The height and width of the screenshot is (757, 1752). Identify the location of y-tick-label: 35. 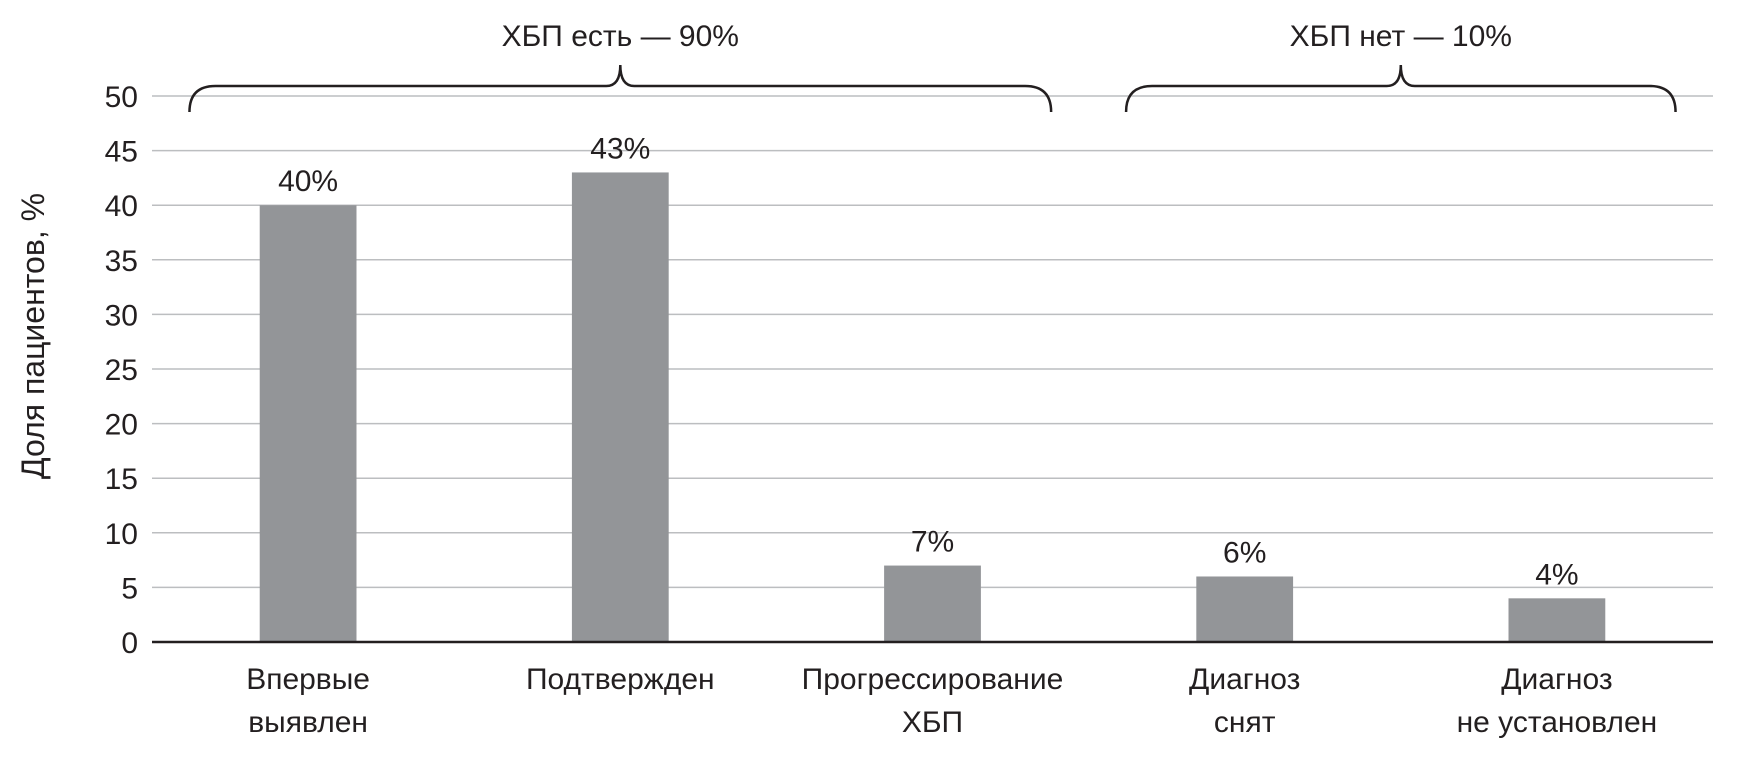
(121, 261).